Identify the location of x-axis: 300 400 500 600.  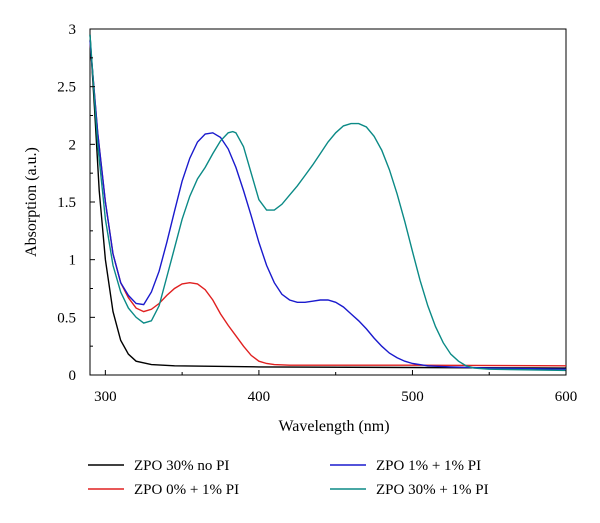
(335, 387).